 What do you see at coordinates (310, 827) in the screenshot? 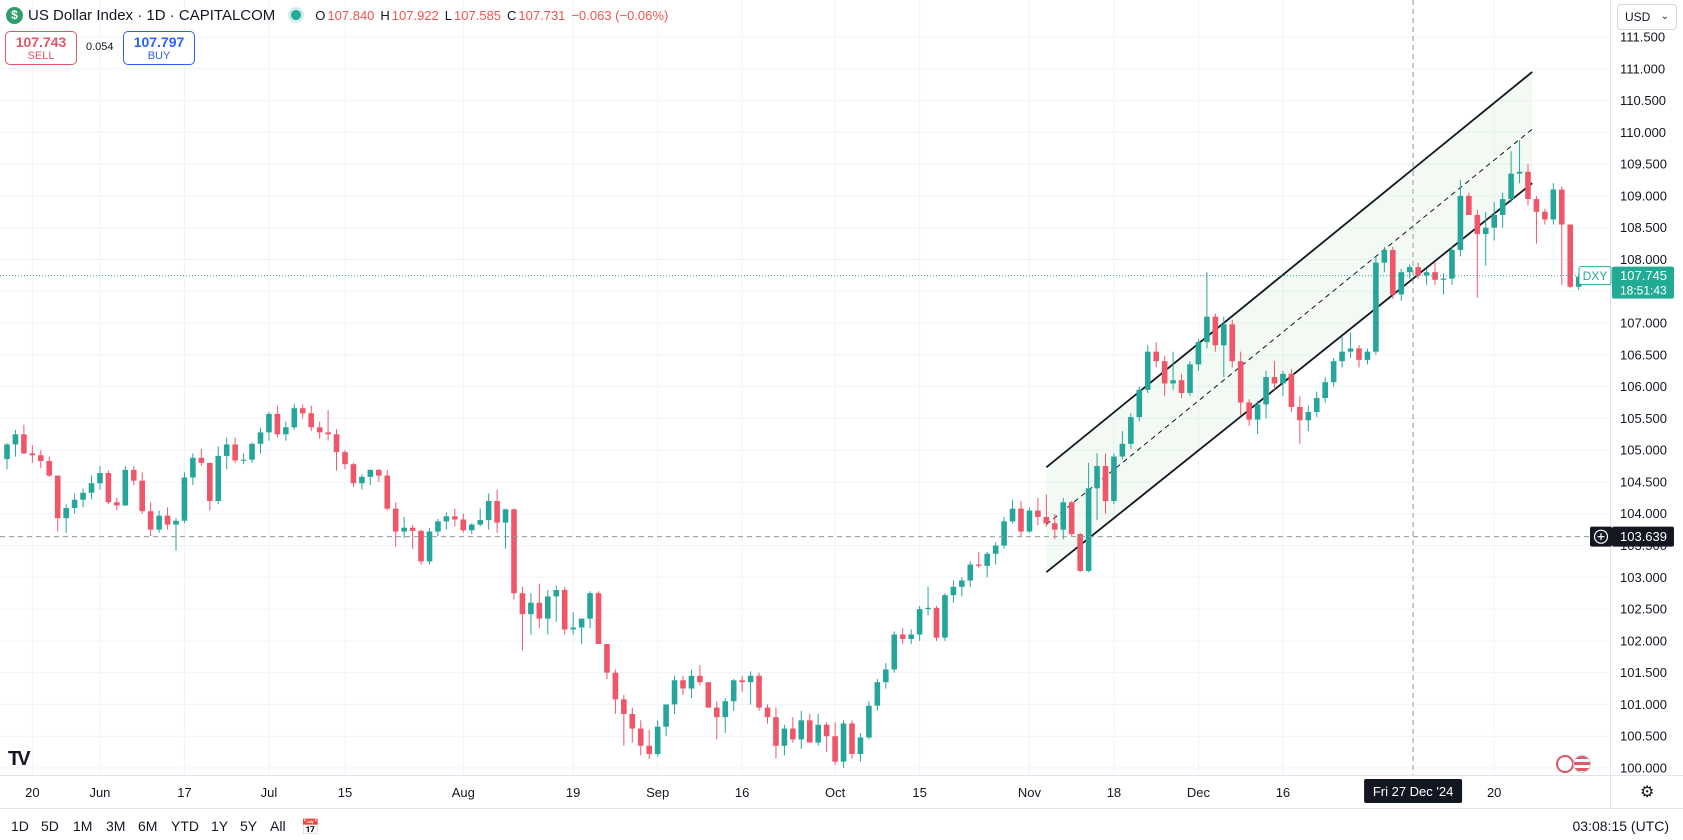
I see `calendar-range-icon: 📅` at bounding box center [310, 827].